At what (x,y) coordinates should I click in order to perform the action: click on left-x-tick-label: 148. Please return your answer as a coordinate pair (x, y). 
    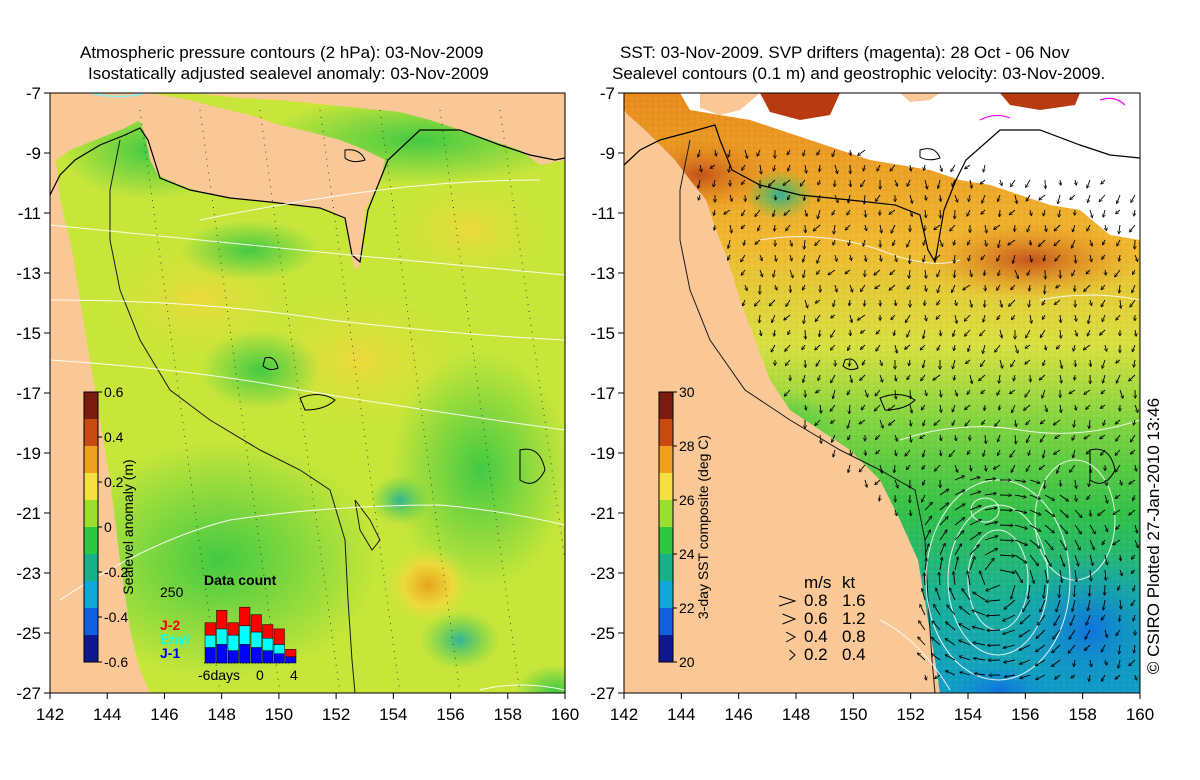
    Looking at the image, I should click on (221, 714).